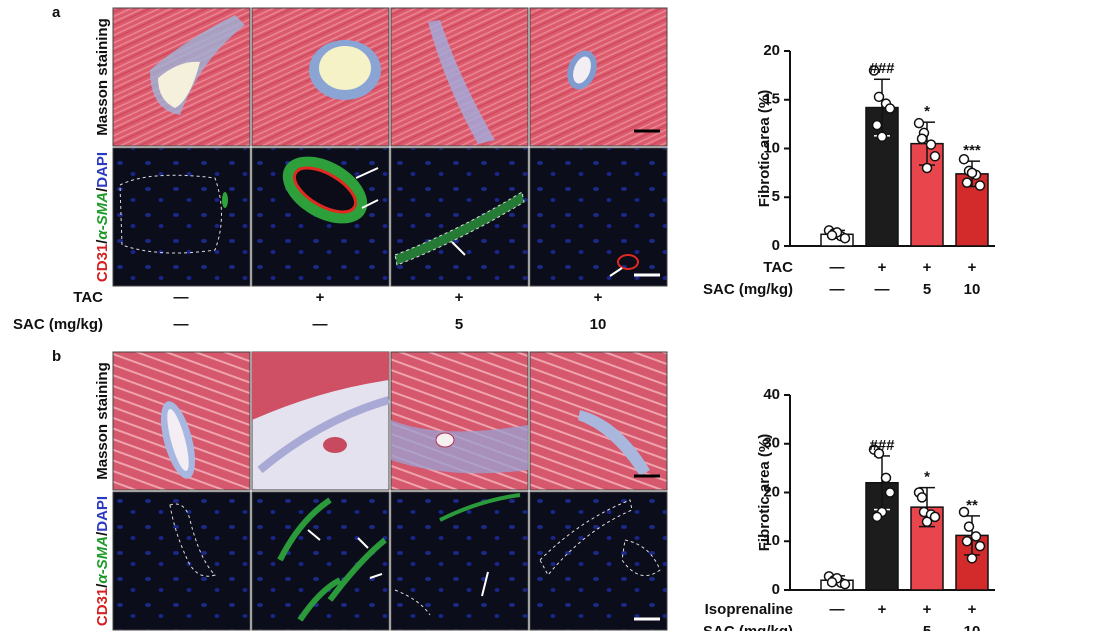 Image resolution: width=1102 pixels, height=631 pixels. What do you see at coordinates (776, 196) in the screenshot?
I see `y-tick-label: 5` at bounding box center [776, 196].